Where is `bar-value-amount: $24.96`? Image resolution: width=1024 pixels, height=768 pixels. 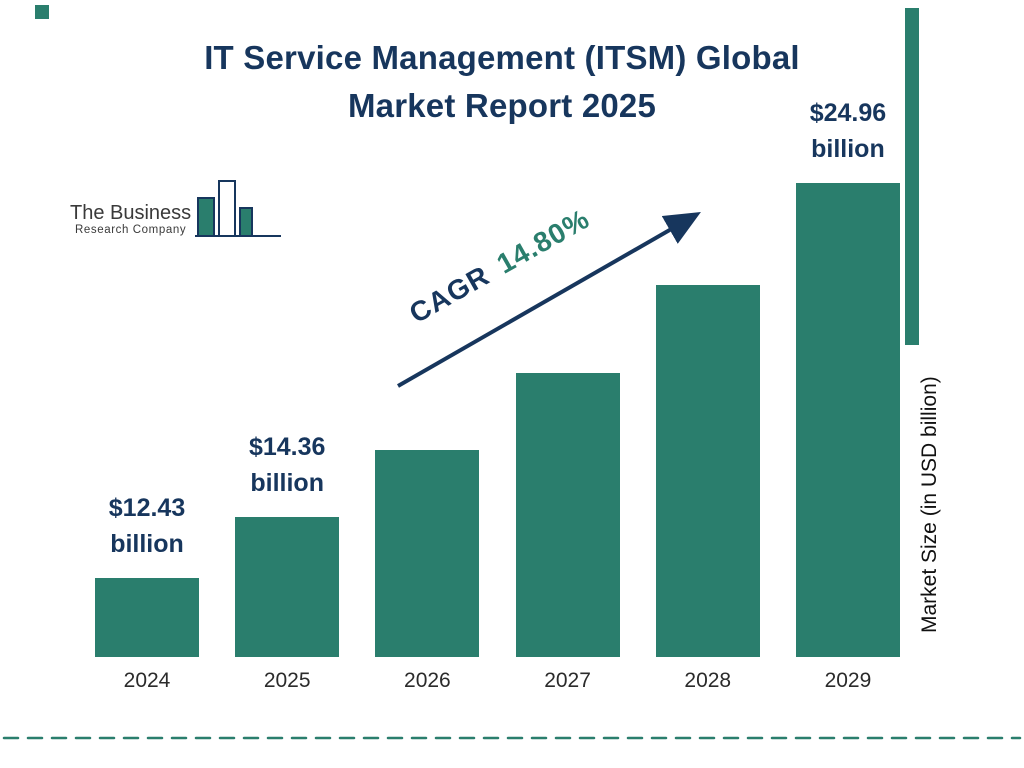
bar-value-amount: $24.96 is located at coordinates (848, 113).